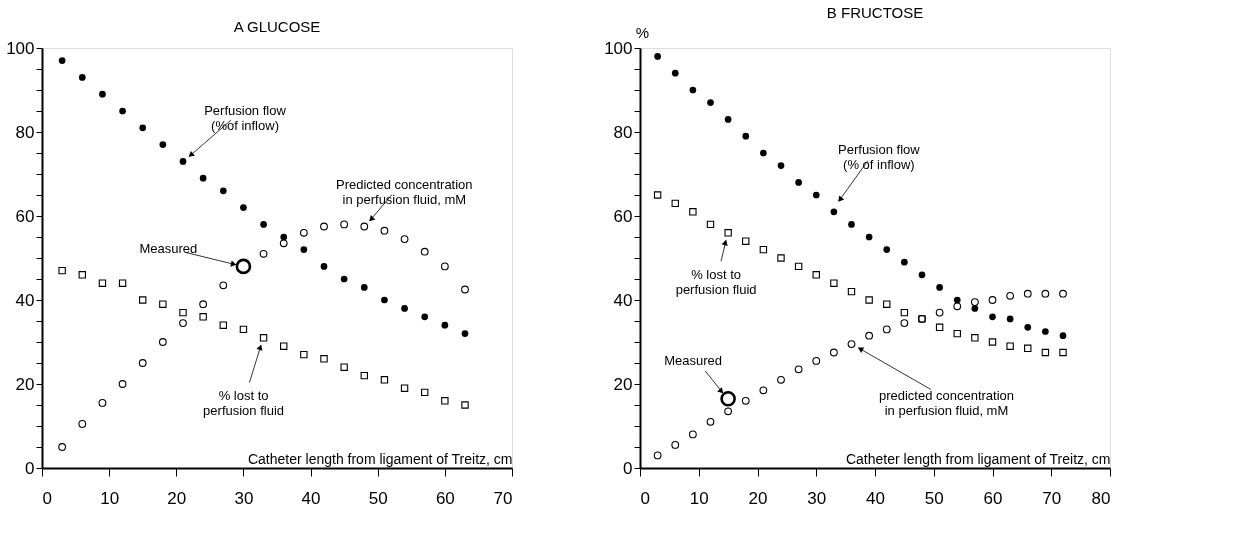 The image size is (1236, 536). What do you see at coordinates (445, 498) in the screenshot?
I see `x-tick-label: 60` at bounding box center [445, 498].